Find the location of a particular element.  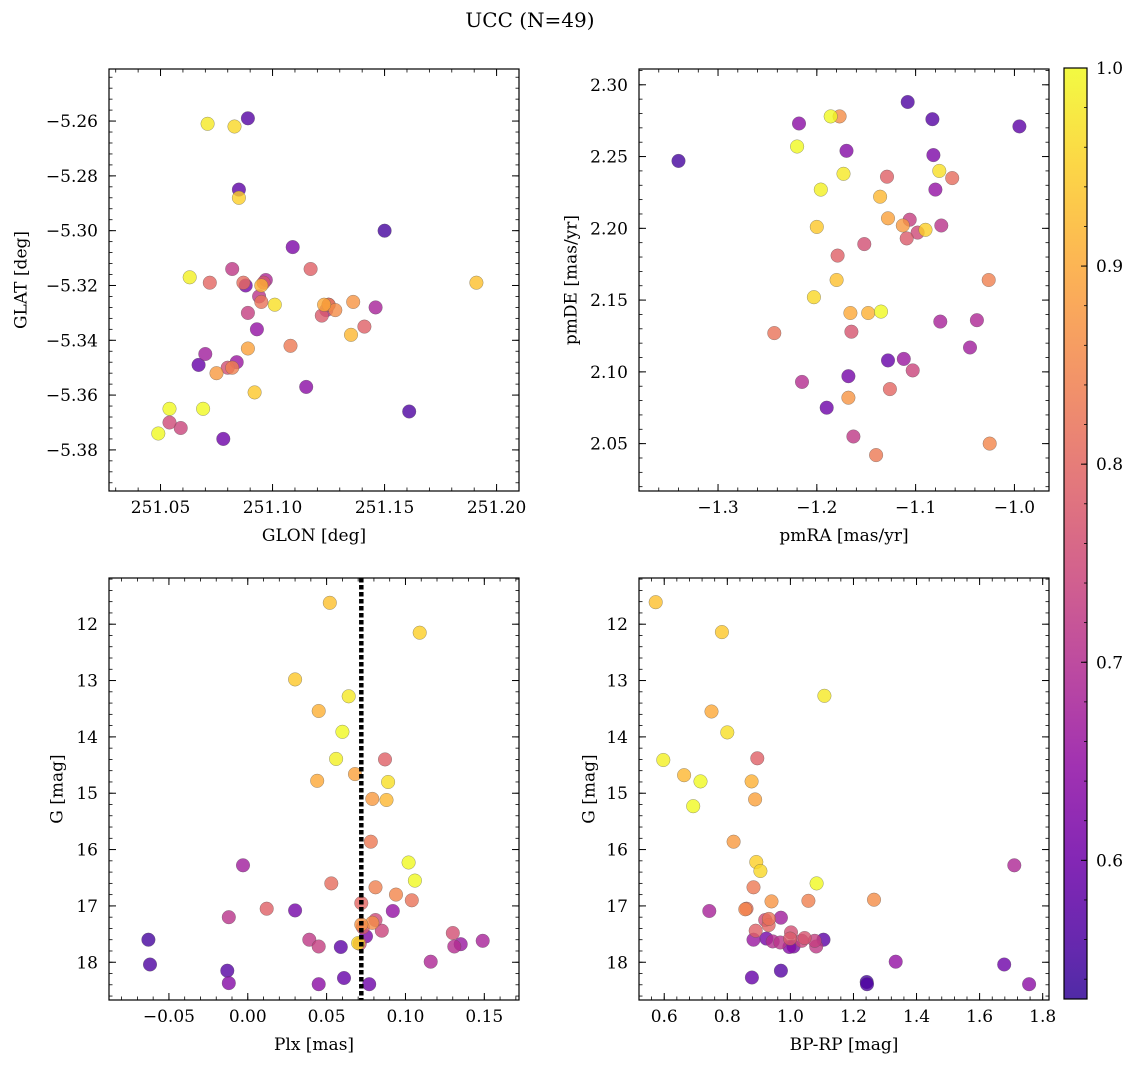

x-axis-label: BP-RP [mag] is located at coordinates (844, 1045).